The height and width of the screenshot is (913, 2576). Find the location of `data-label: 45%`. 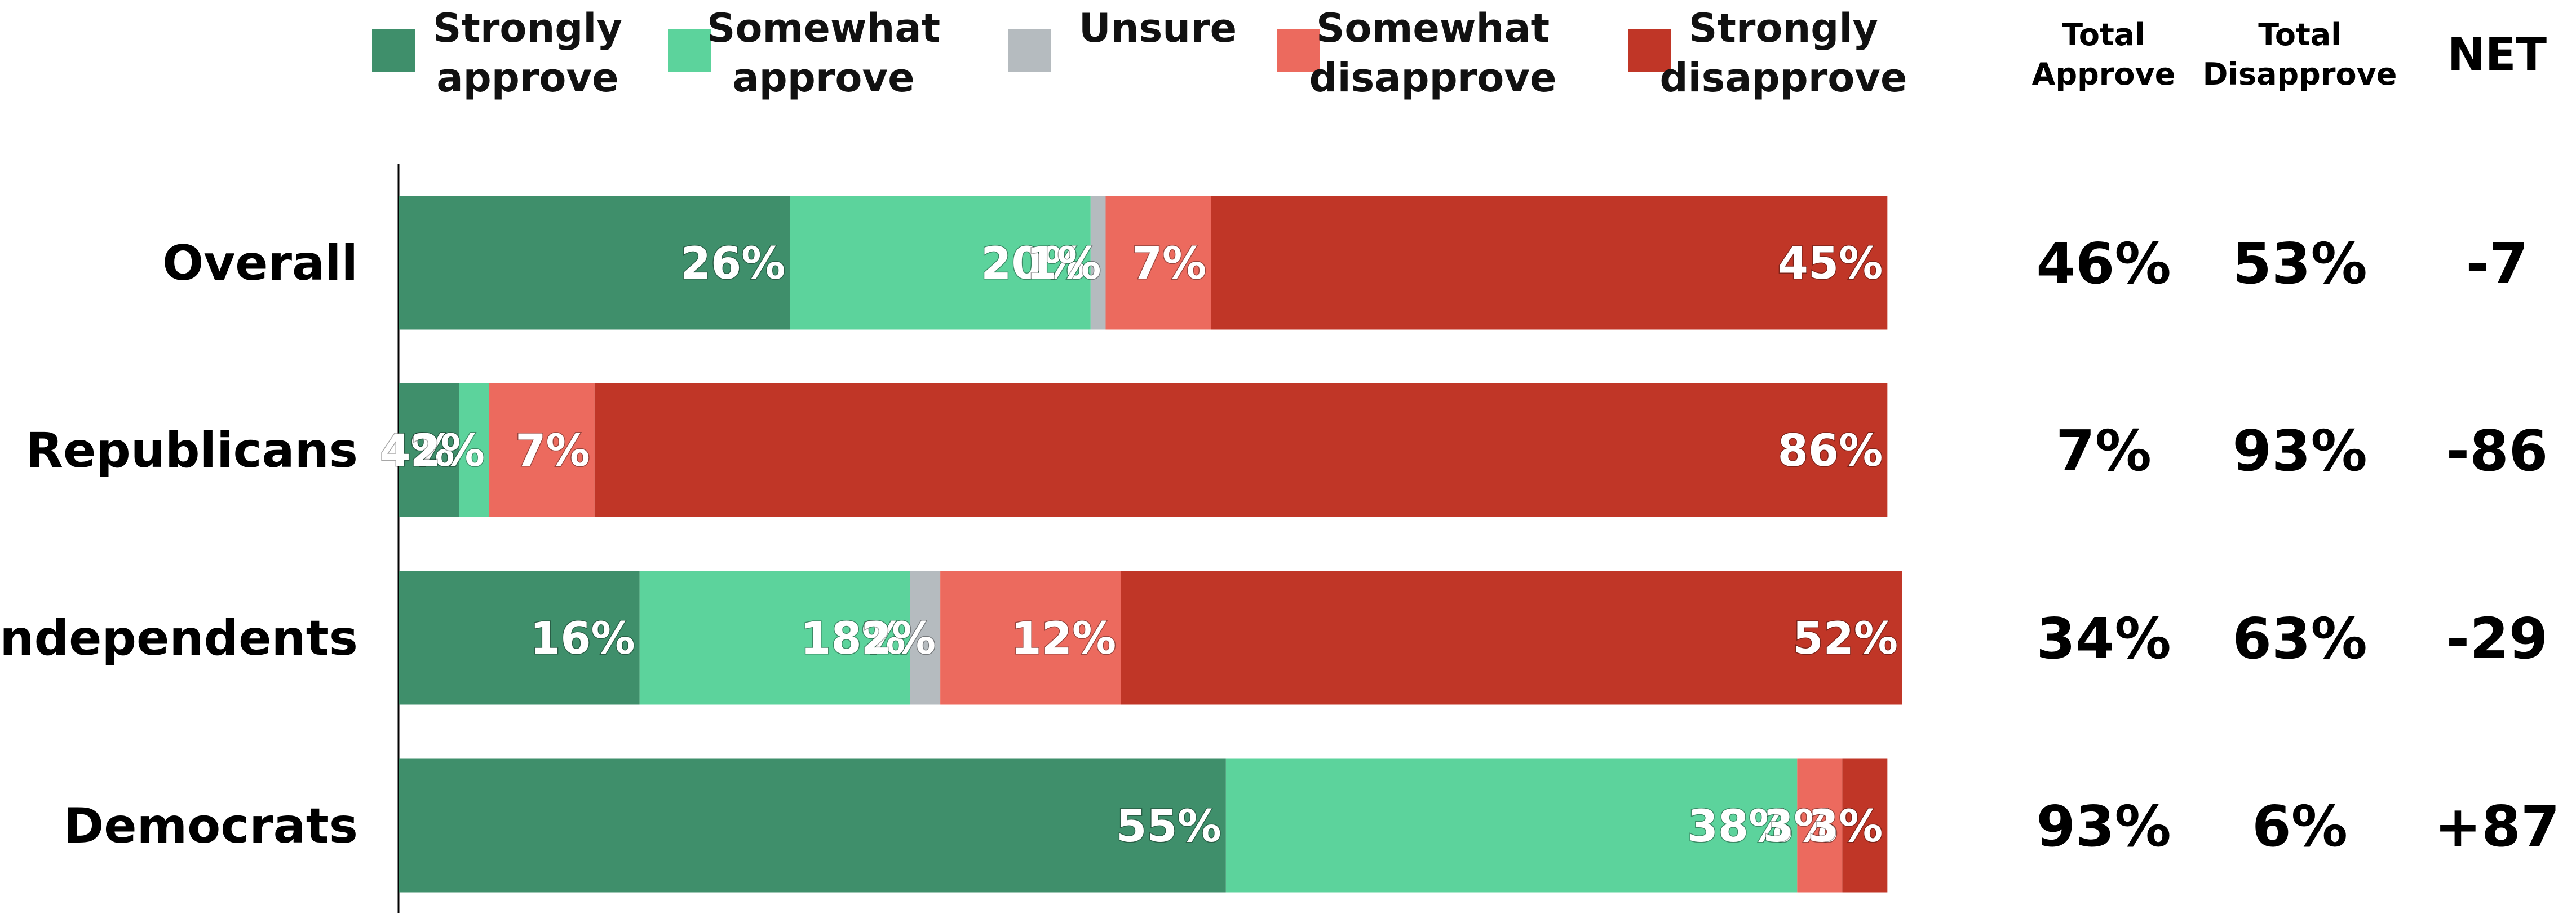

data-label: 45% is located at coordinates (1830, 264).